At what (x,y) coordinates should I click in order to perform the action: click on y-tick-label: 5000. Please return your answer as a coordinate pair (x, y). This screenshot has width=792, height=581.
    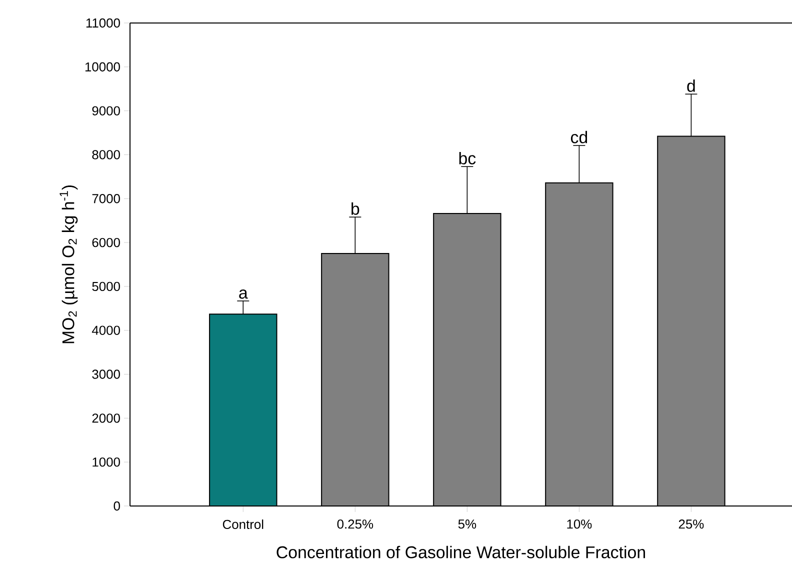
    Looking at the image, I should click on (106, 287).